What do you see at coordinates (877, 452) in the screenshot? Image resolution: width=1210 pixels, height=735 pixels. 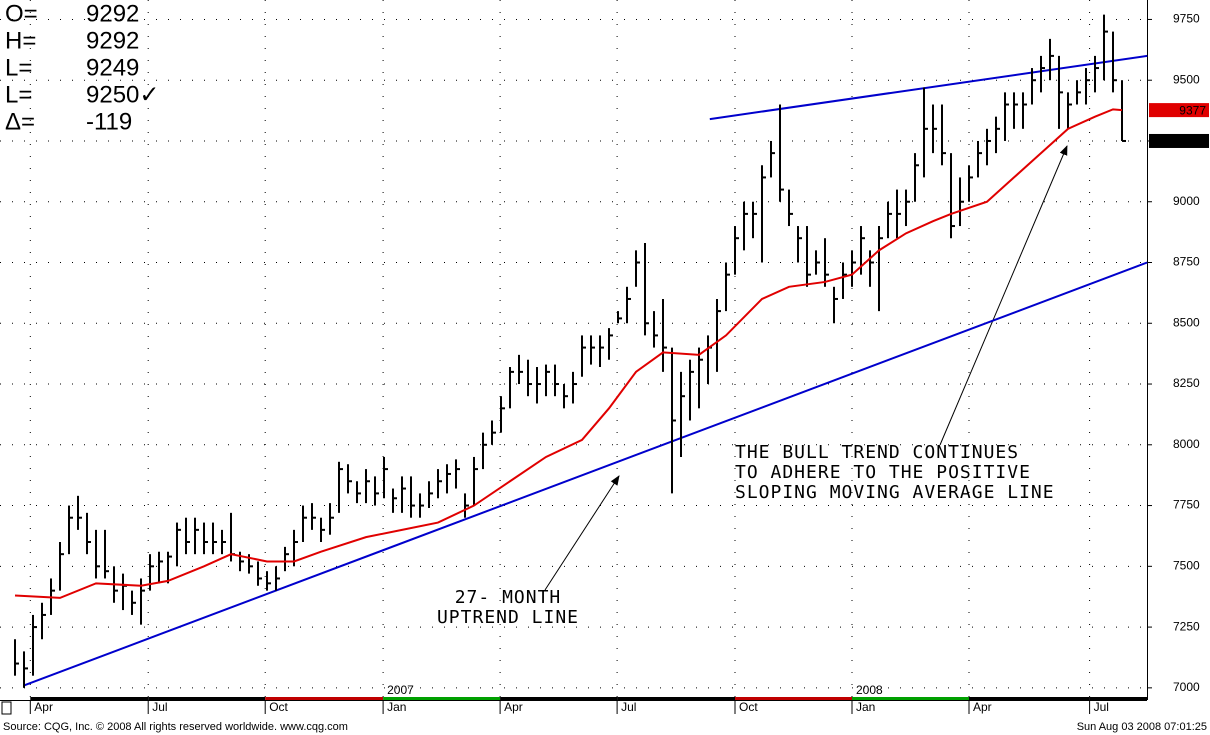 I see `annotation: THE BULL TREND CONTINUES` at bounding box center [877, 452].